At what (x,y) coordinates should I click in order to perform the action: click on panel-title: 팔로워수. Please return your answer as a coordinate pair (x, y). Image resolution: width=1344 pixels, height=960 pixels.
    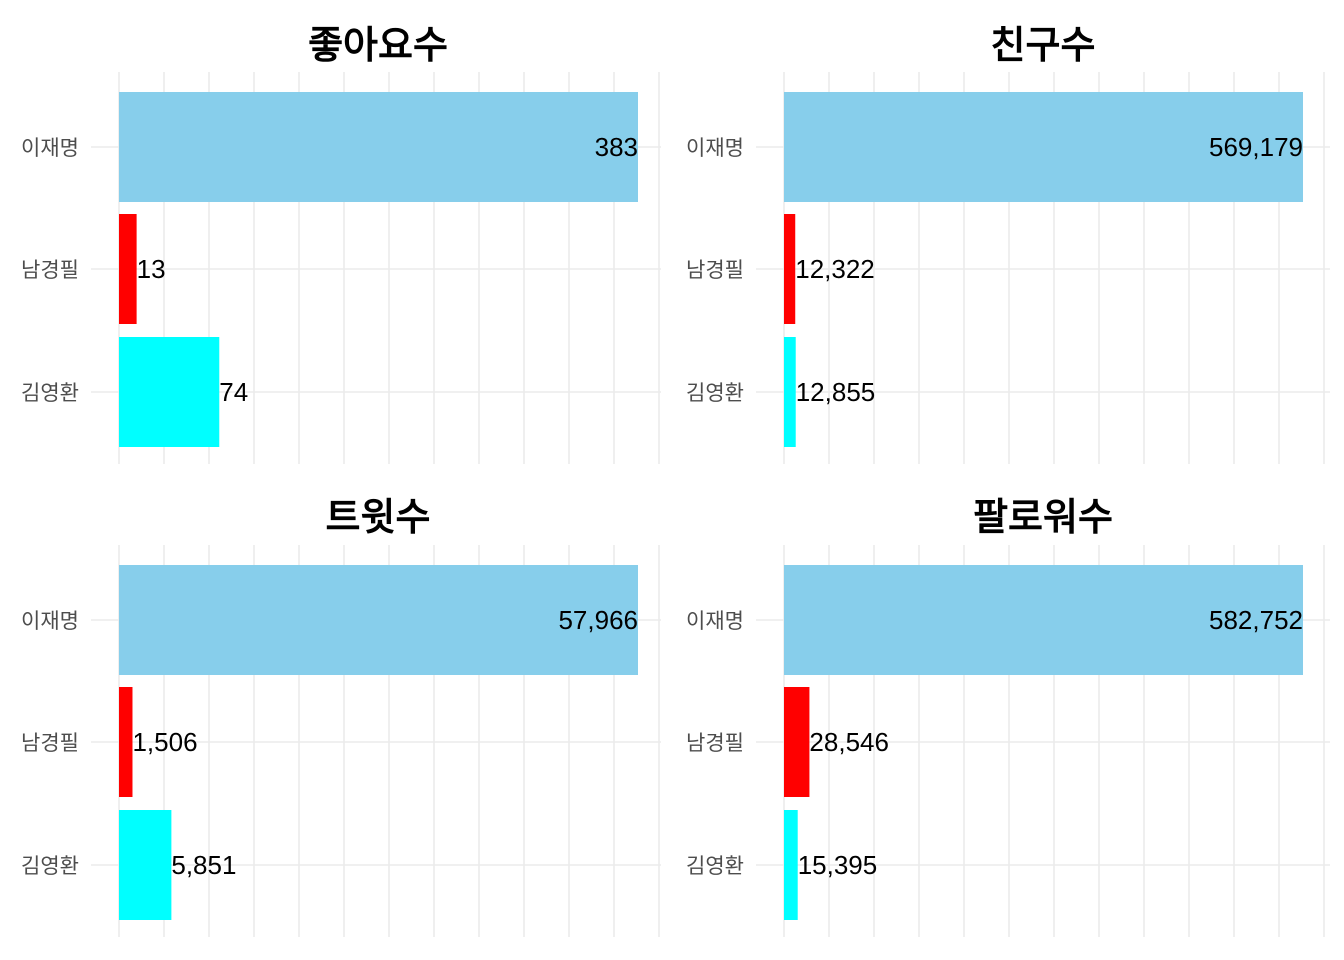
    Looking at the image, I should click on (1043, 517).